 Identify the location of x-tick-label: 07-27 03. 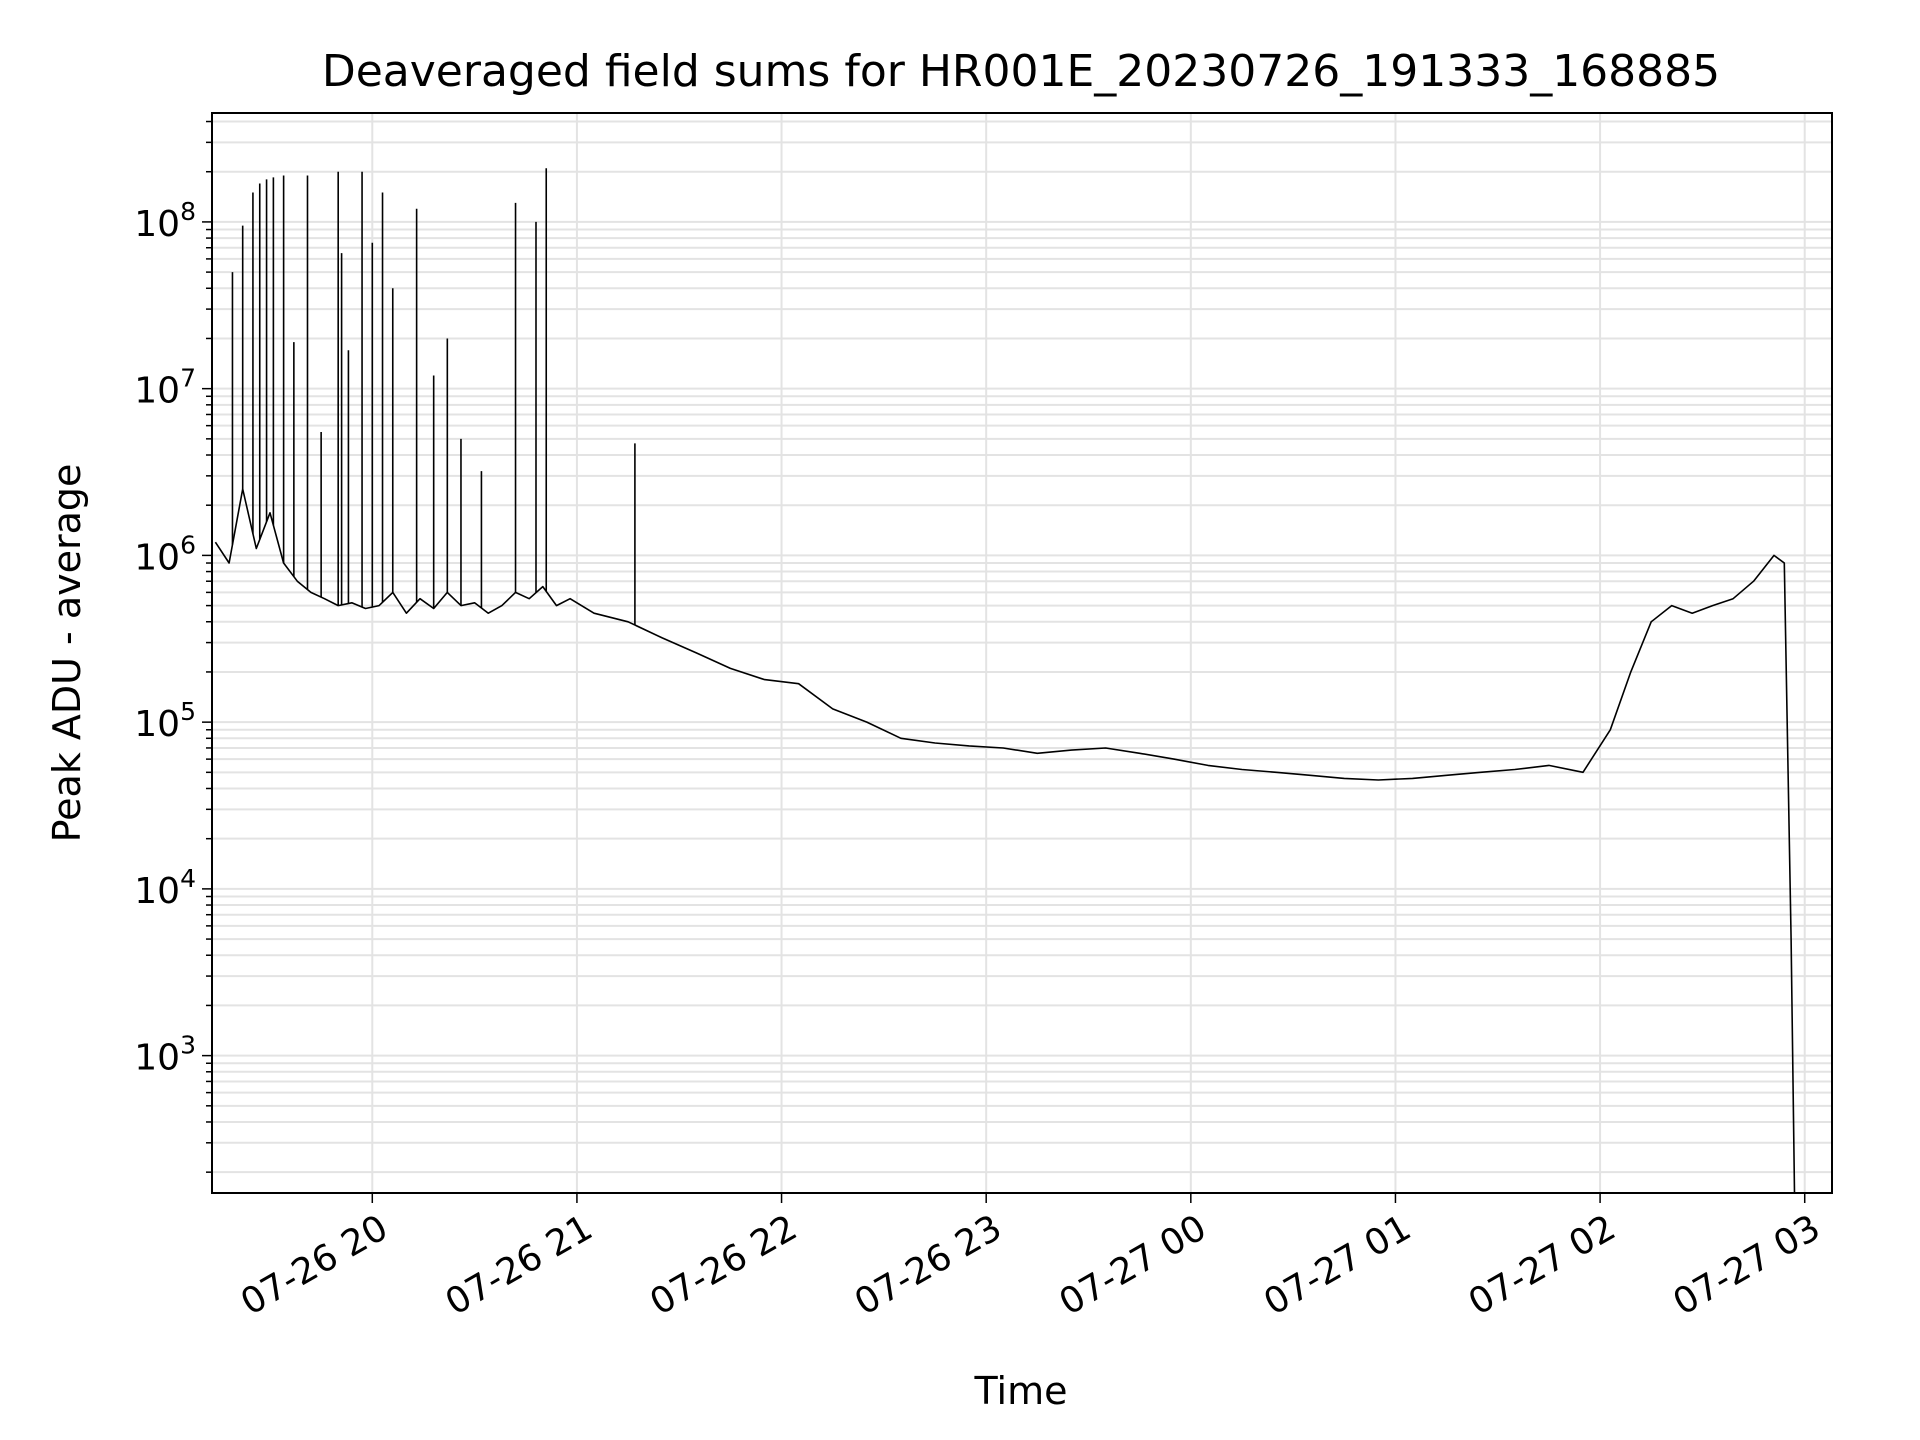
(1747, 1265).